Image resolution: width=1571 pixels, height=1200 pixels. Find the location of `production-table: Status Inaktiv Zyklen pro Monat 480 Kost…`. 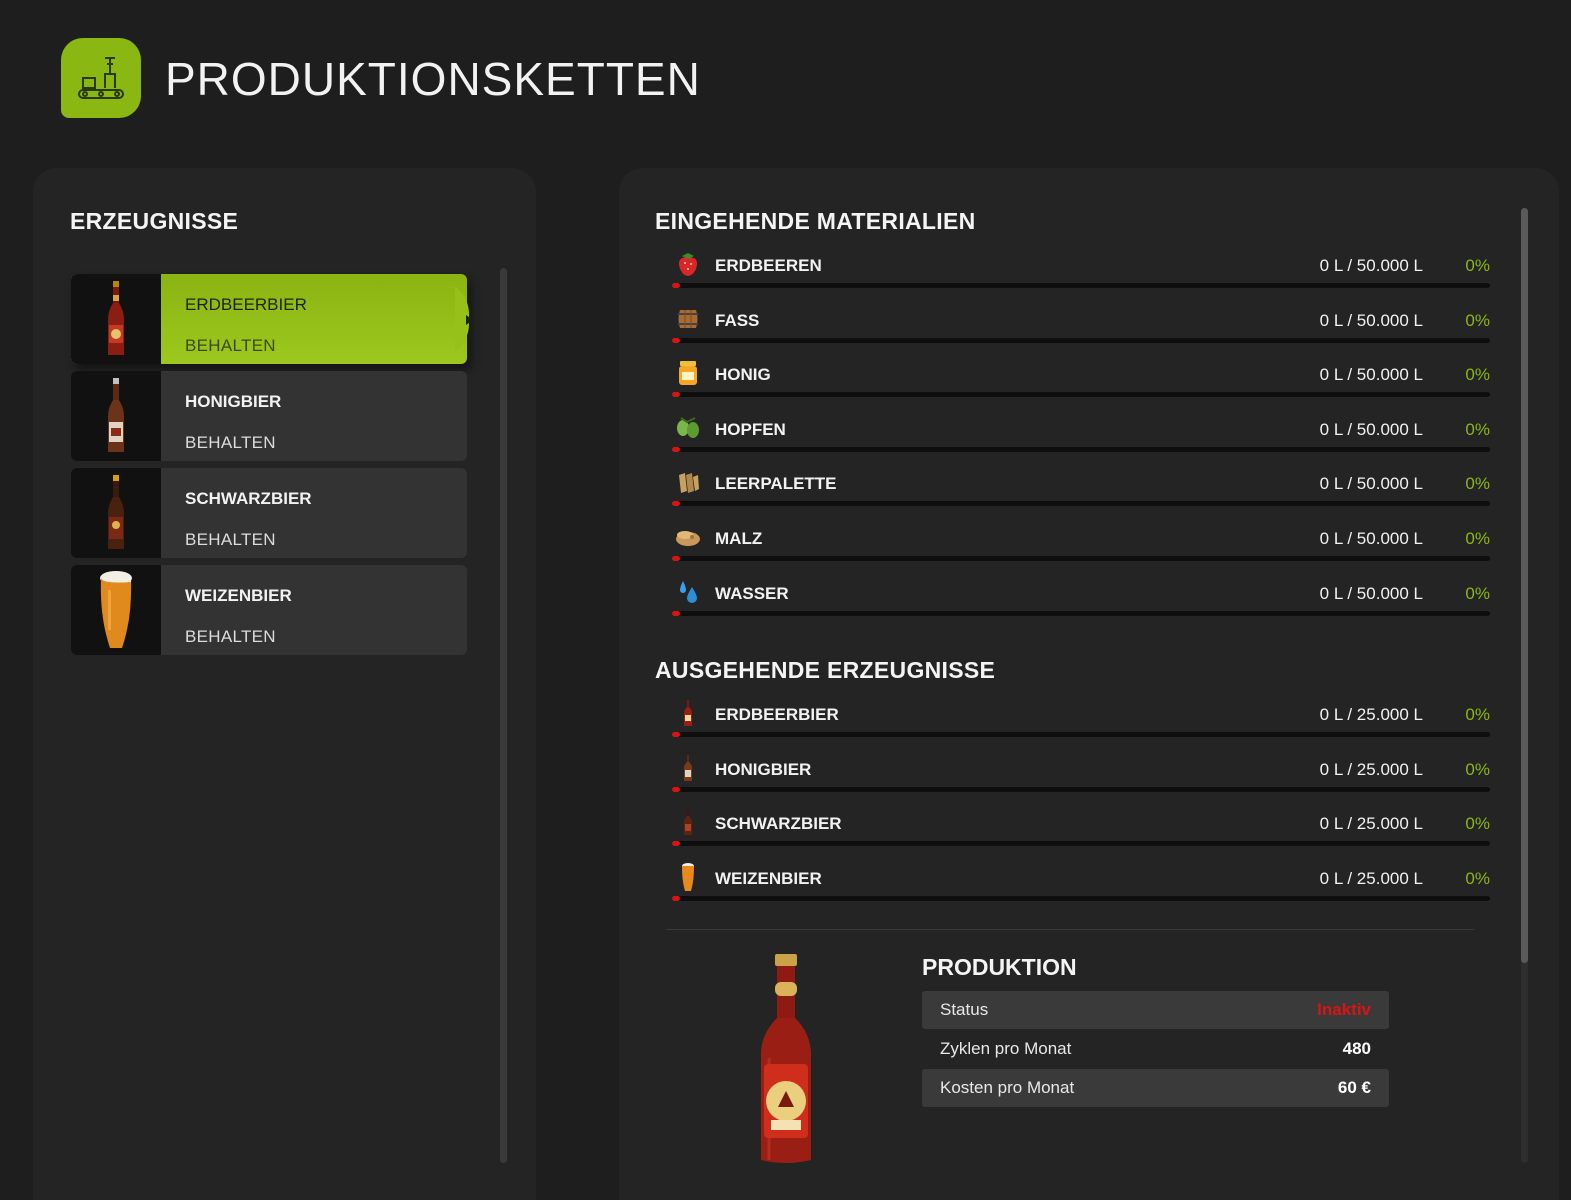

production-table: Status Inaktiv Zyklen pro Monat 480 Kost… is located at coordinates (1155, 1049).